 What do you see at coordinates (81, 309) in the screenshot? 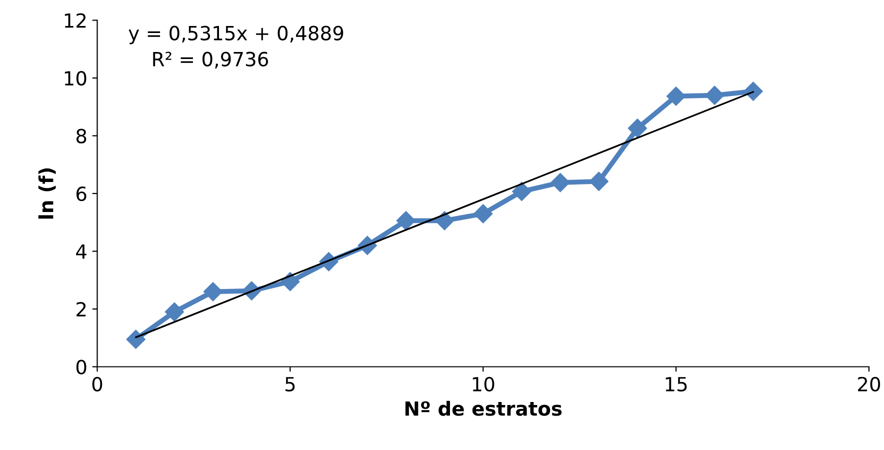
I see `y-tick-label: 2` at bounding box center [81, 309].